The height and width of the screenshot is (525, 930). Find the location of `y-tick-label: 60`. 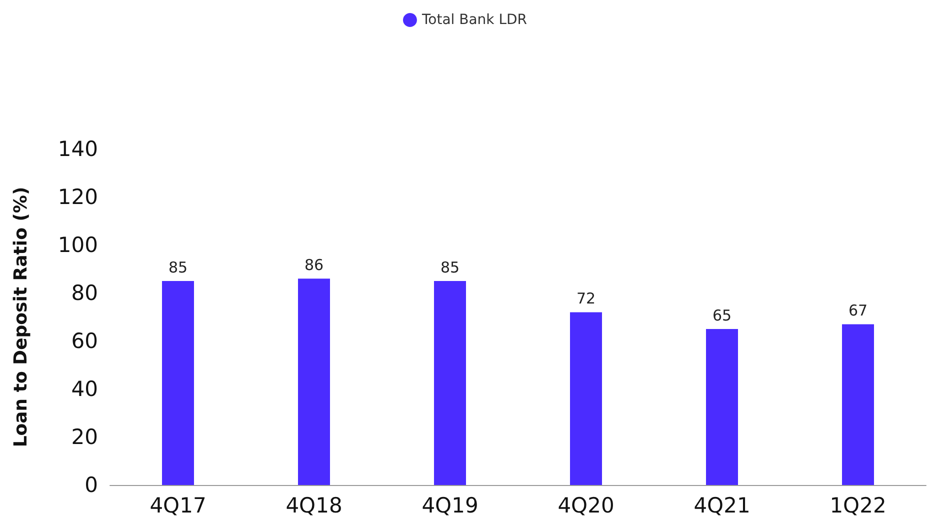

y-tick-label: 60 is located at coordinates (84, 341).